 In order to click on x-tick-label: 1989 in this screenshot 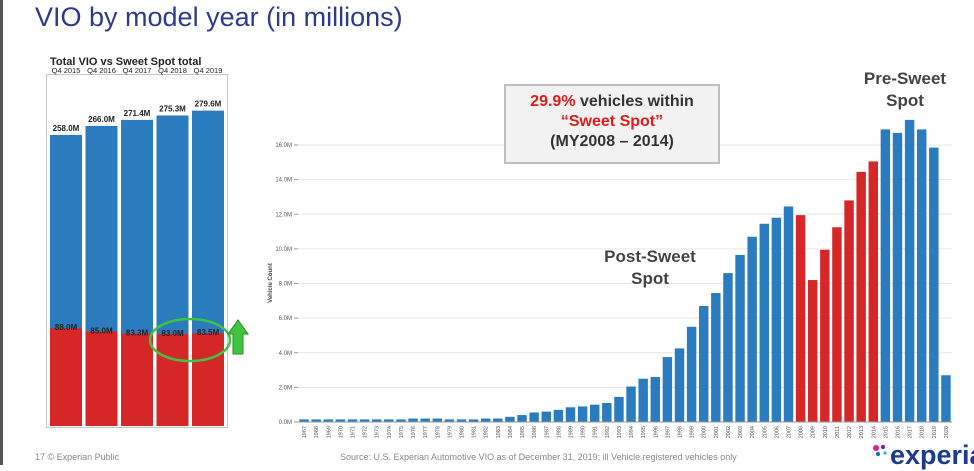, I will do `click(572, 432)`.